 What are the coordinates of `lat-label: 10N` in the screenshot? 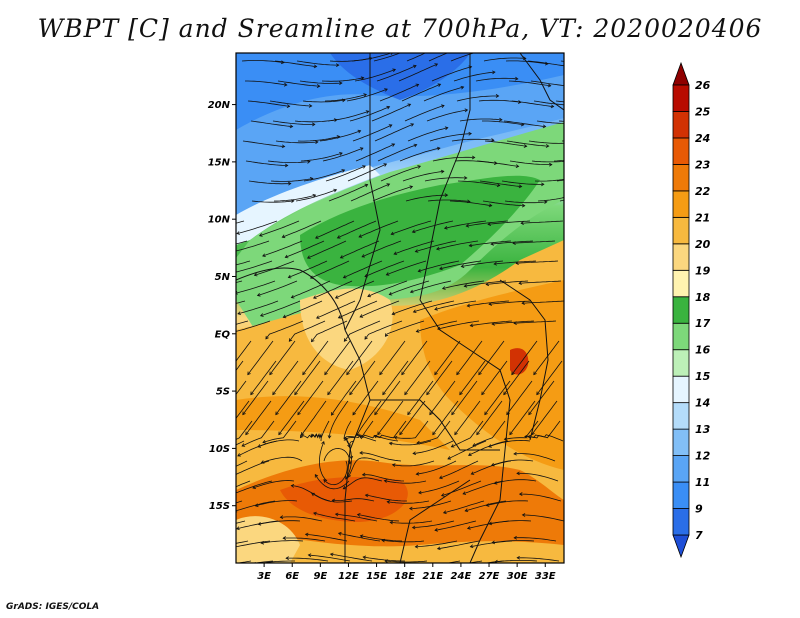 It's located at (219, 220).